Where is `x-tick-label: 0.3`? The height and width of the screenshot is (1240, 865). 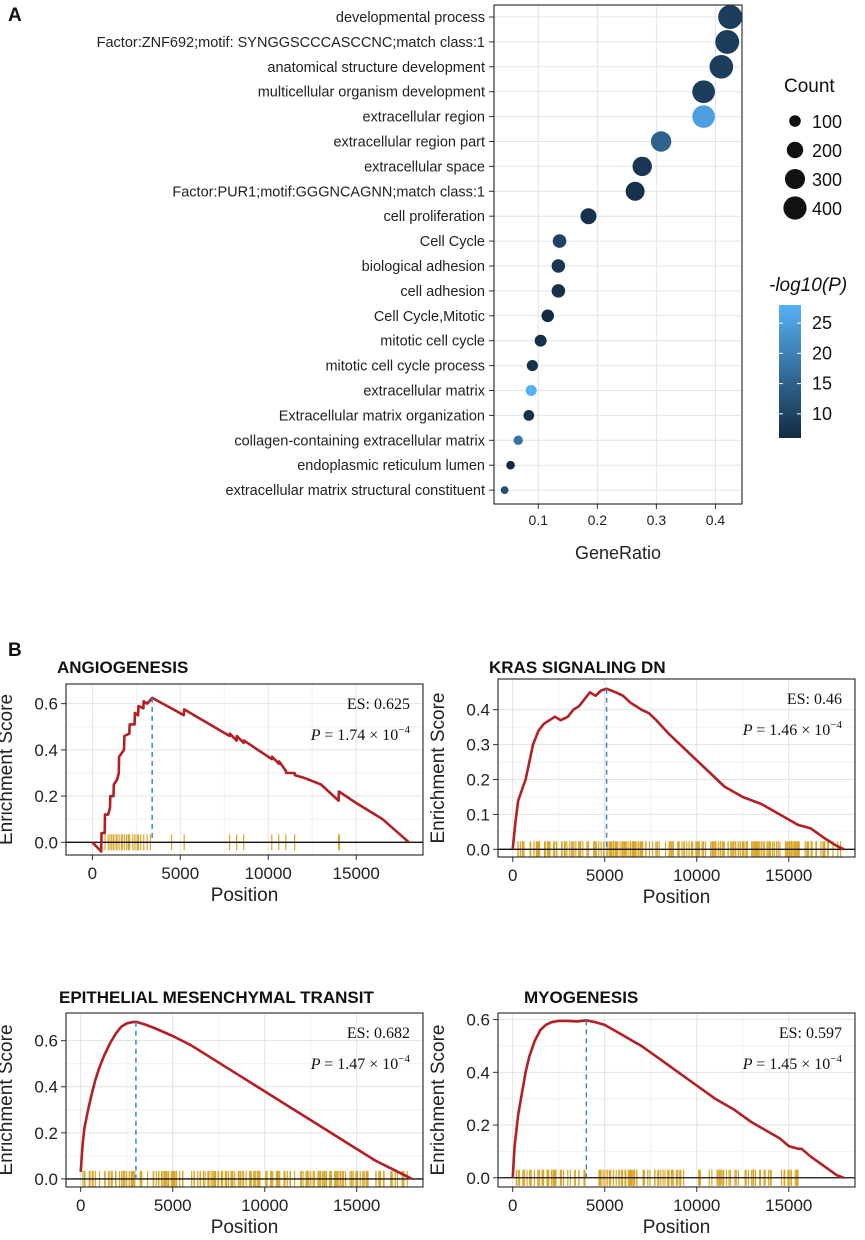 x-tick-label: 0.3 is located at coordinates (657, 520).